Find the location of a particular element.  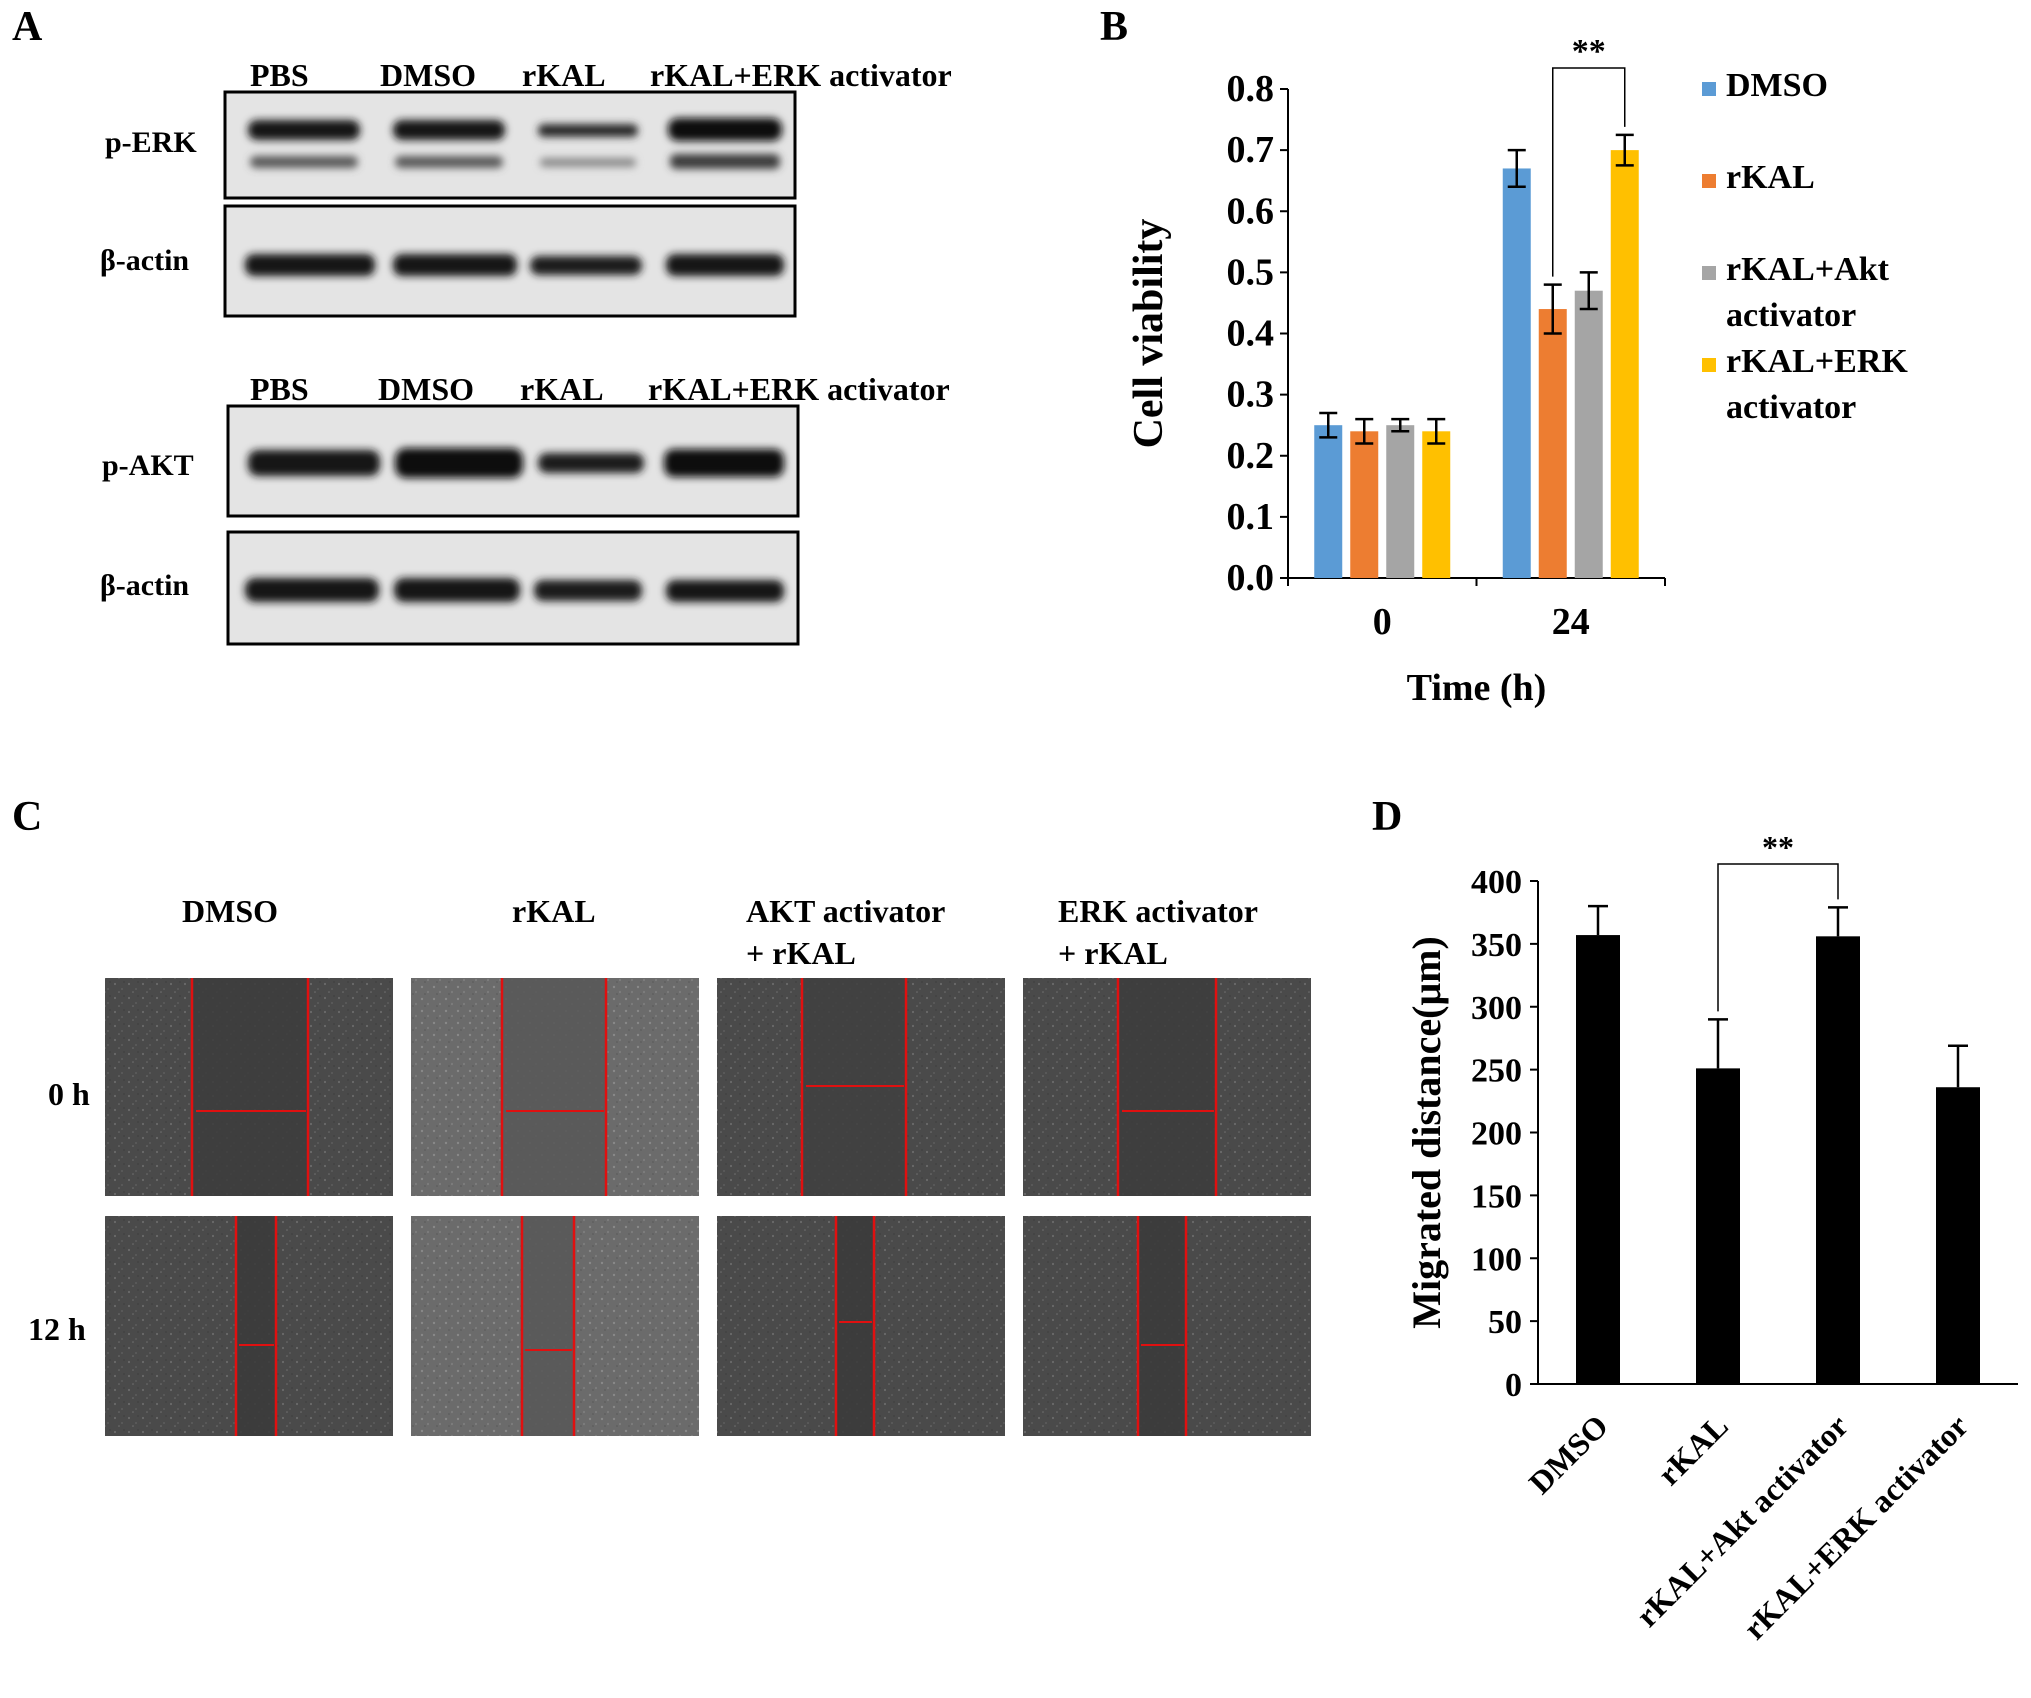

x-axis-label: Time (h) is located at coordinates (1477, 688).